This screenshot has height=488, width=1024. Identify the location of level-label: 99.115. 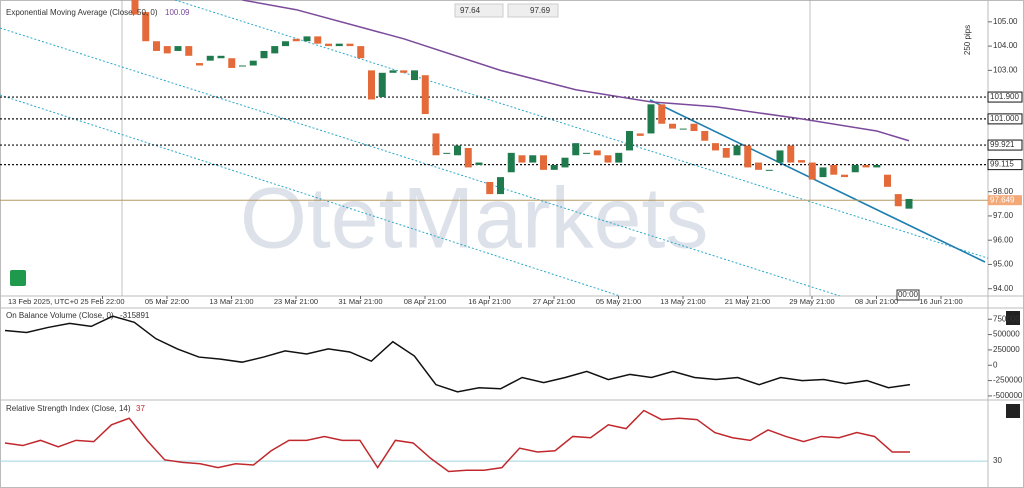
(1002, 164).